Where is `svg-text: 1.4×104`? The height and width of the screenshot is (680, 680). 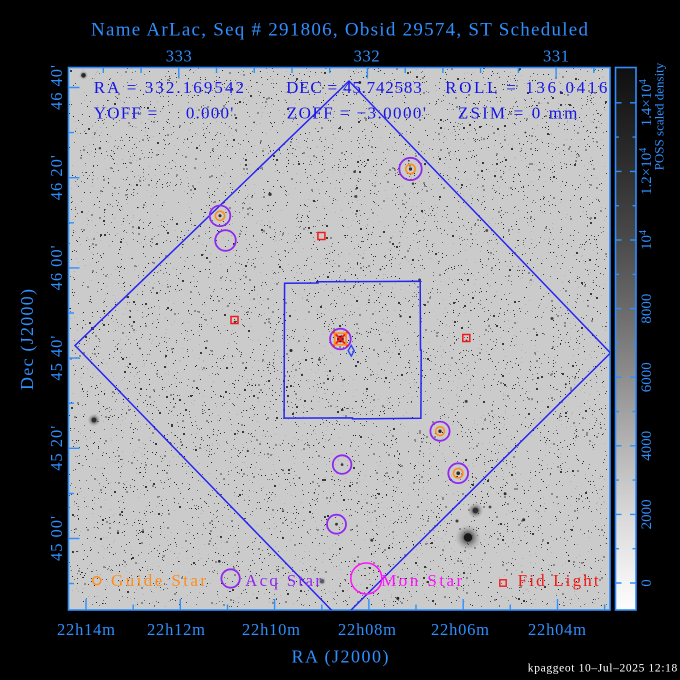
svg-text: 1.4×104 is located at coordinates (646, 102).